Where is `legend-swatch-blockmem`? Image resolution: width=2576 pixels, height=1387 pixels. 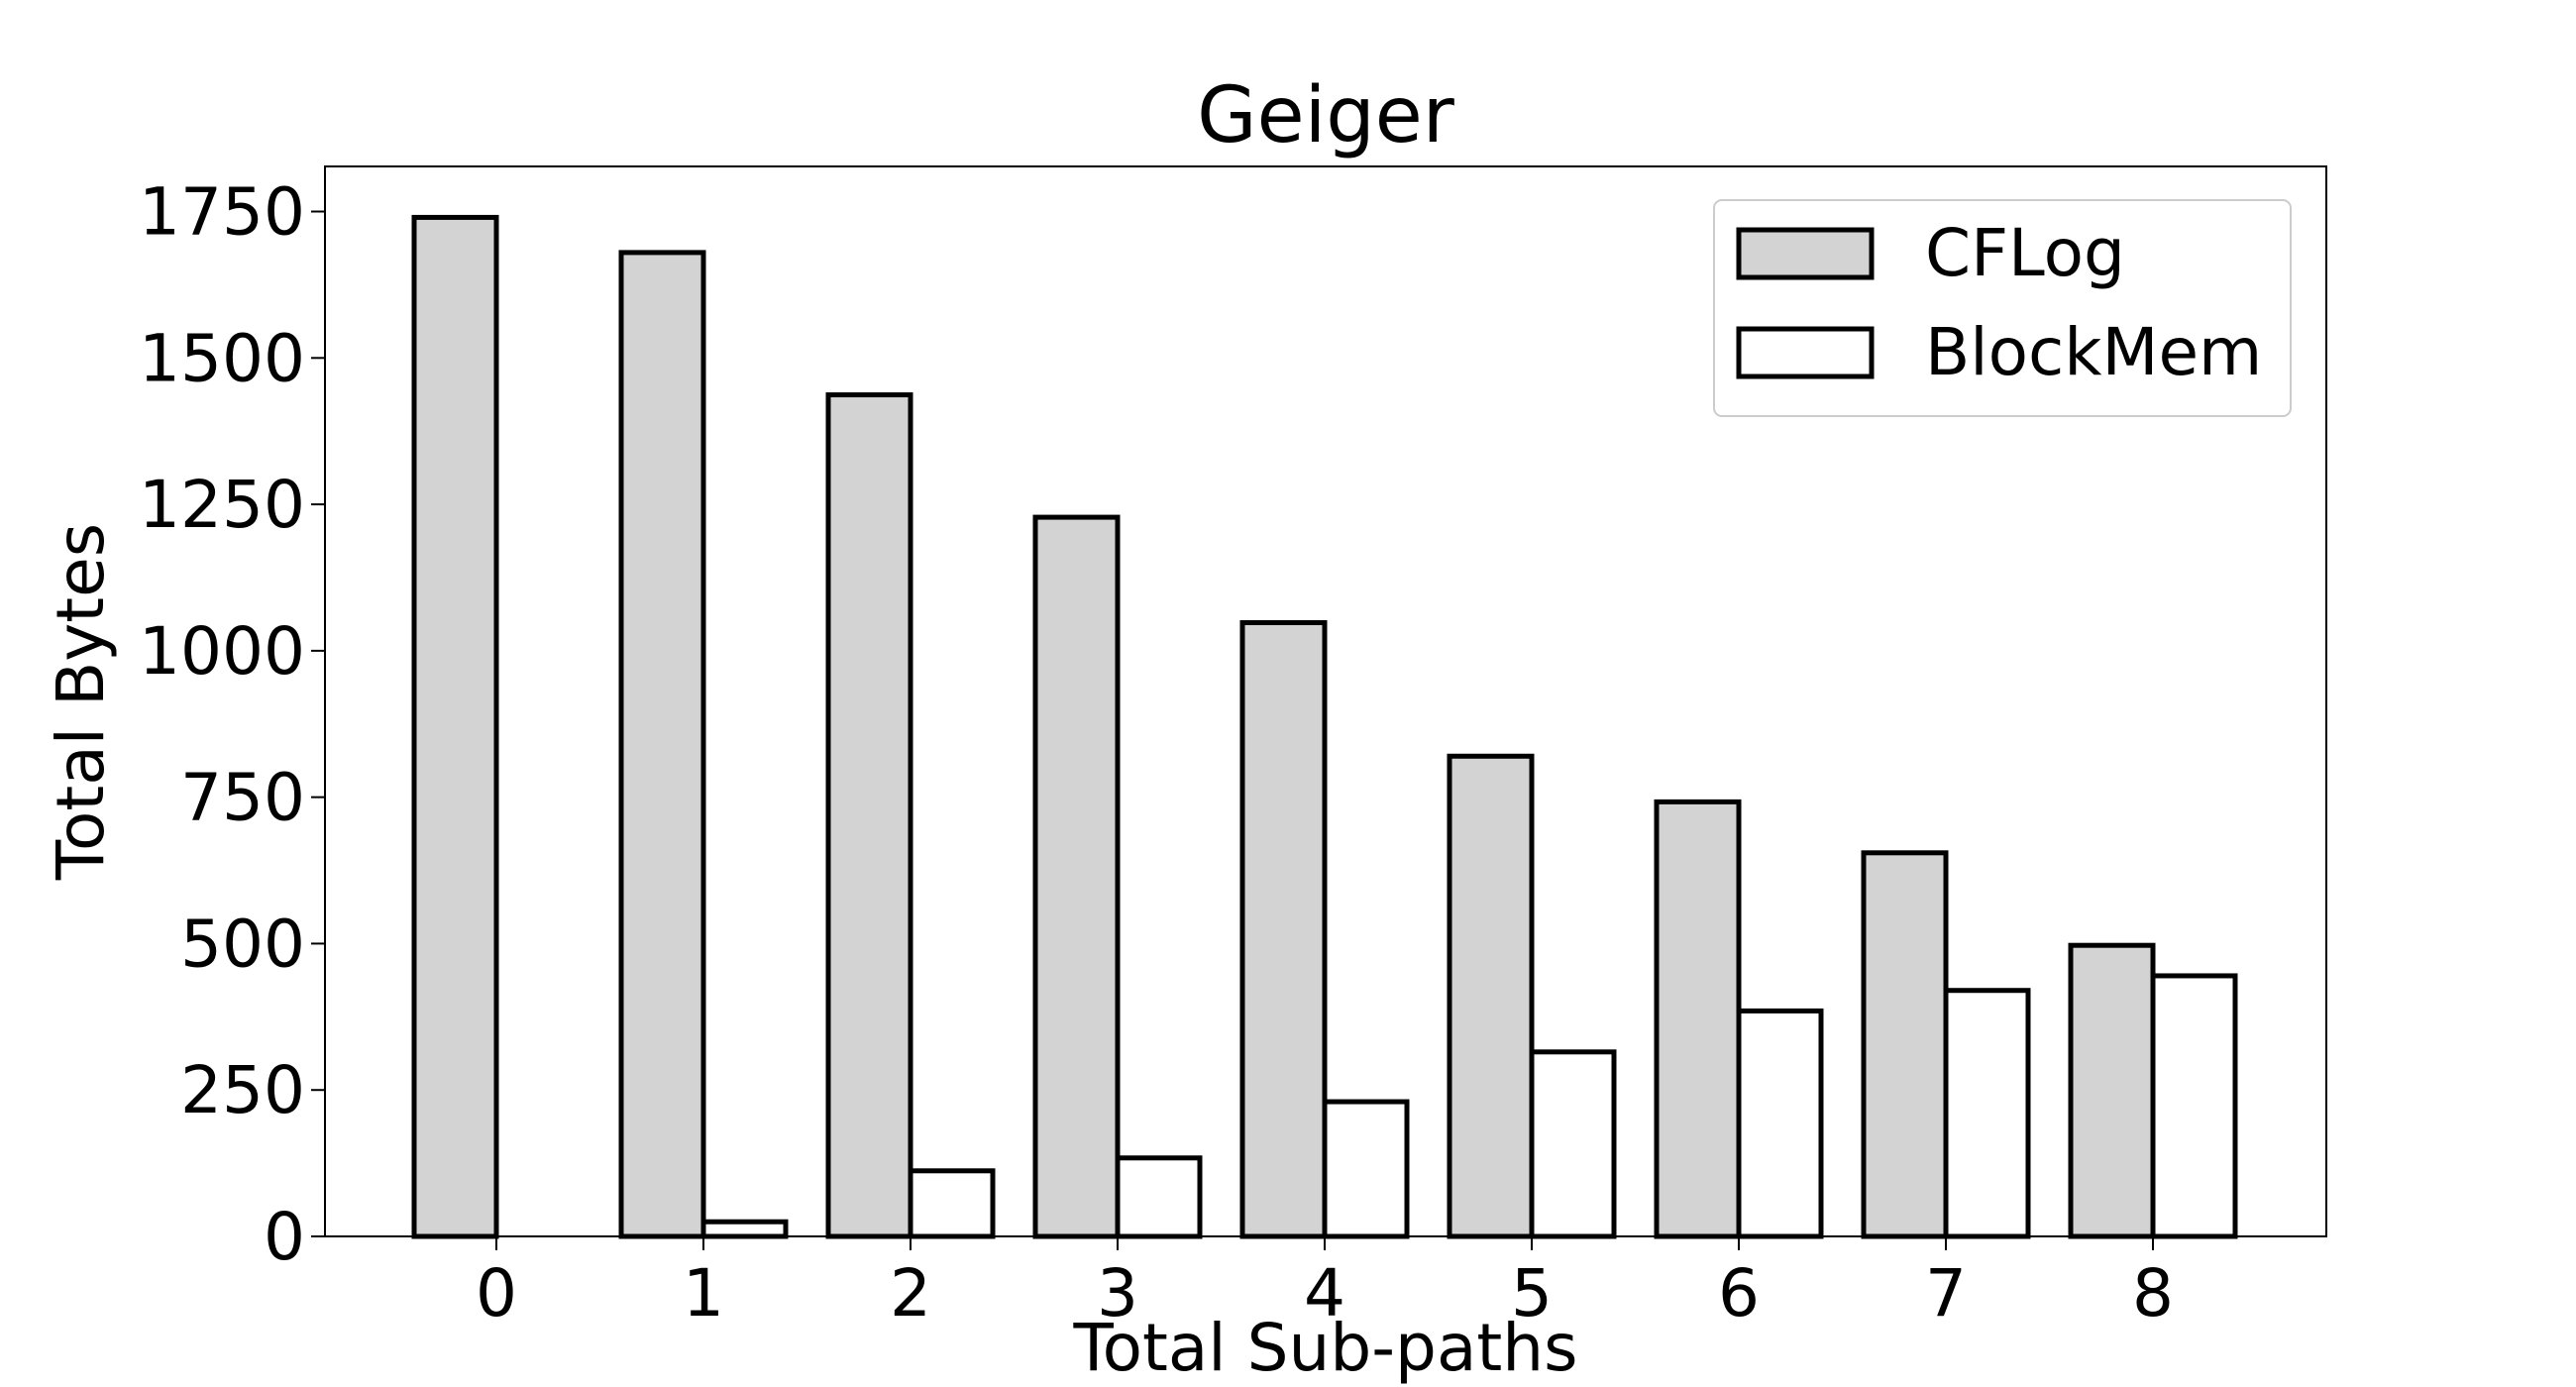
legend-swatch-blockmem is located at coordinates (1805, 352).